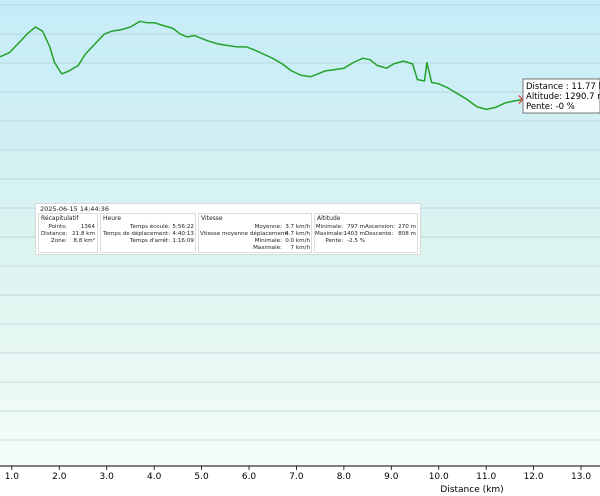 The image size is (600, 496). Describe the element at coordinates (329, 218) in the screenshot. I see `altitude-title: Altitude` at that location.